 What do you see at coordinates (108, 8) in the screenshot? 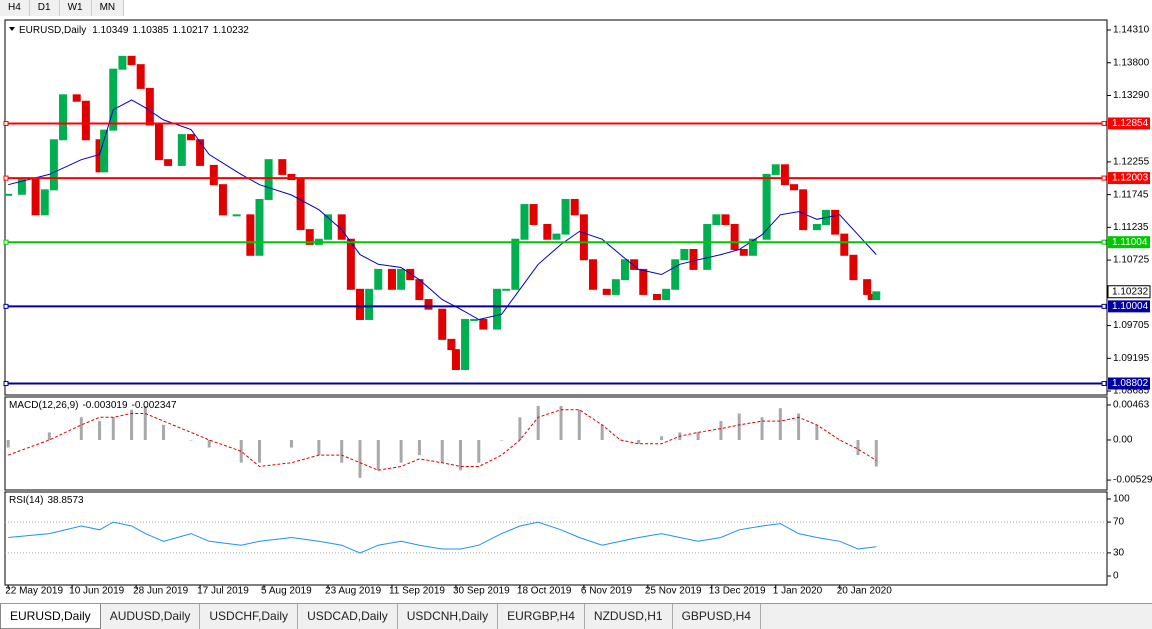
I see `timeframe-button: MN` at bounding box center [108, 8].